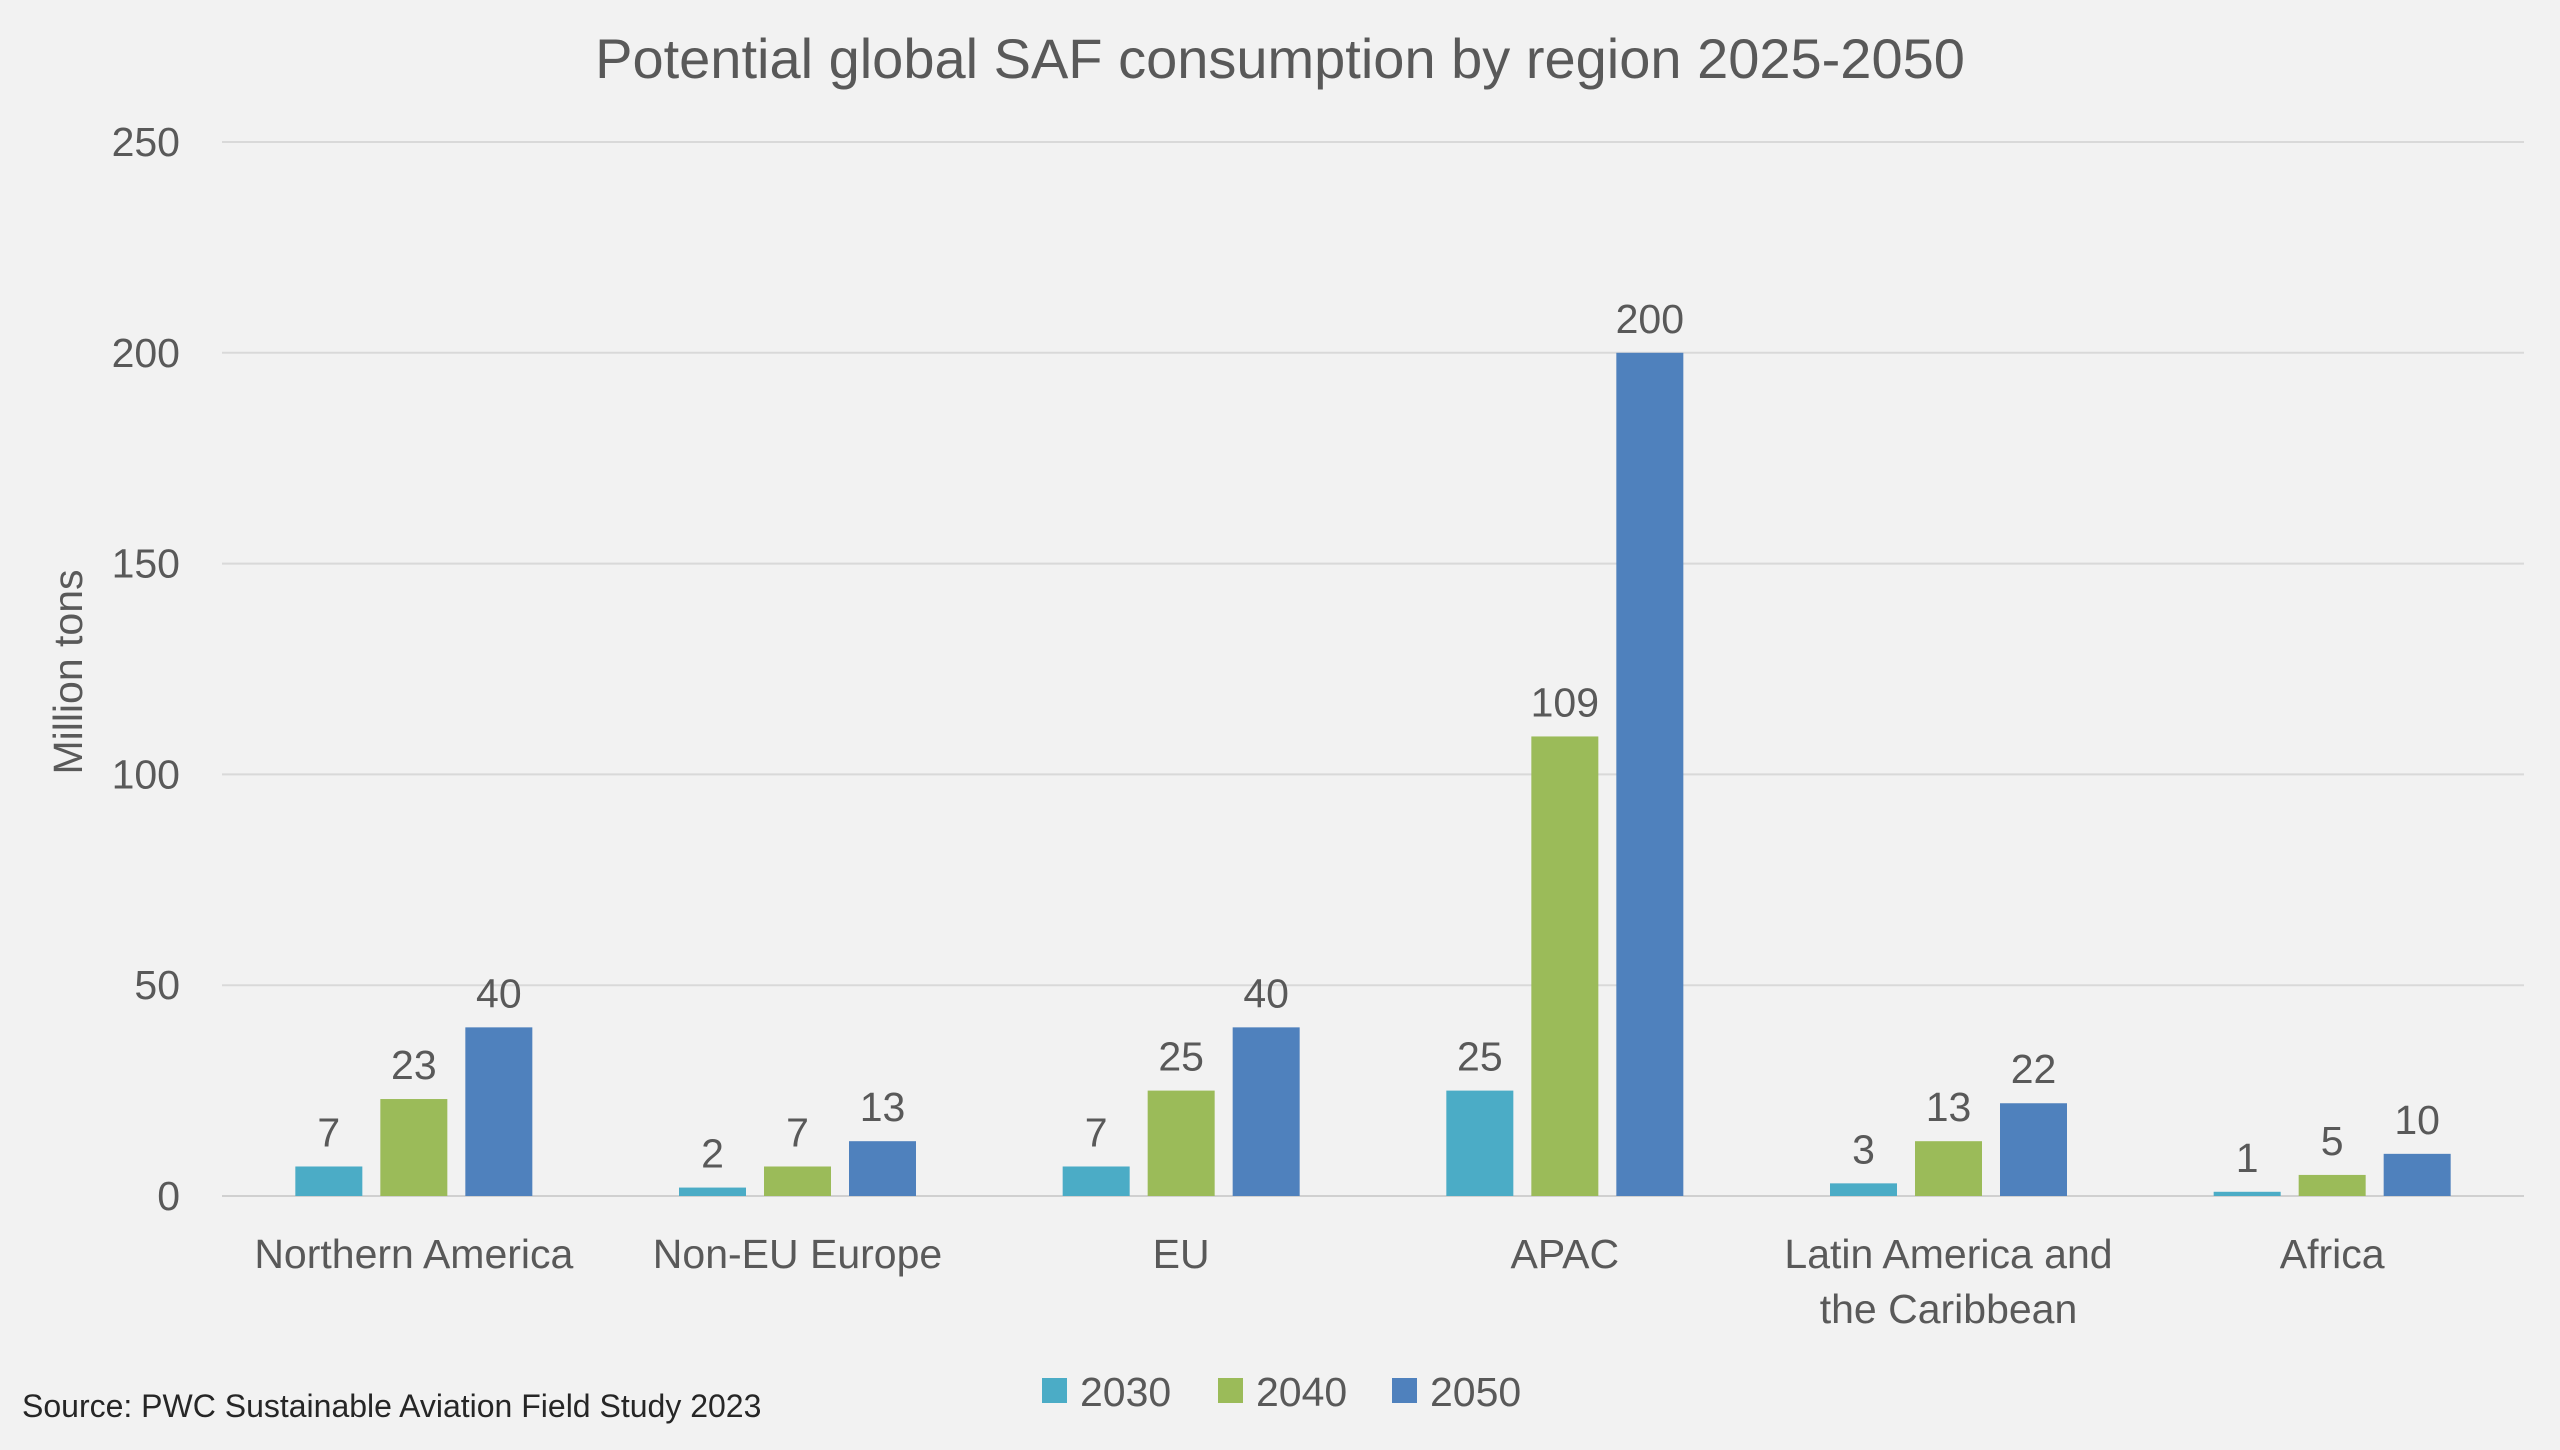 The width and height of the screenshot is (2560, 1450). Describe the element at coordinates (1863, 1149) in the screenshot. I see `data-label: 3` at that location.